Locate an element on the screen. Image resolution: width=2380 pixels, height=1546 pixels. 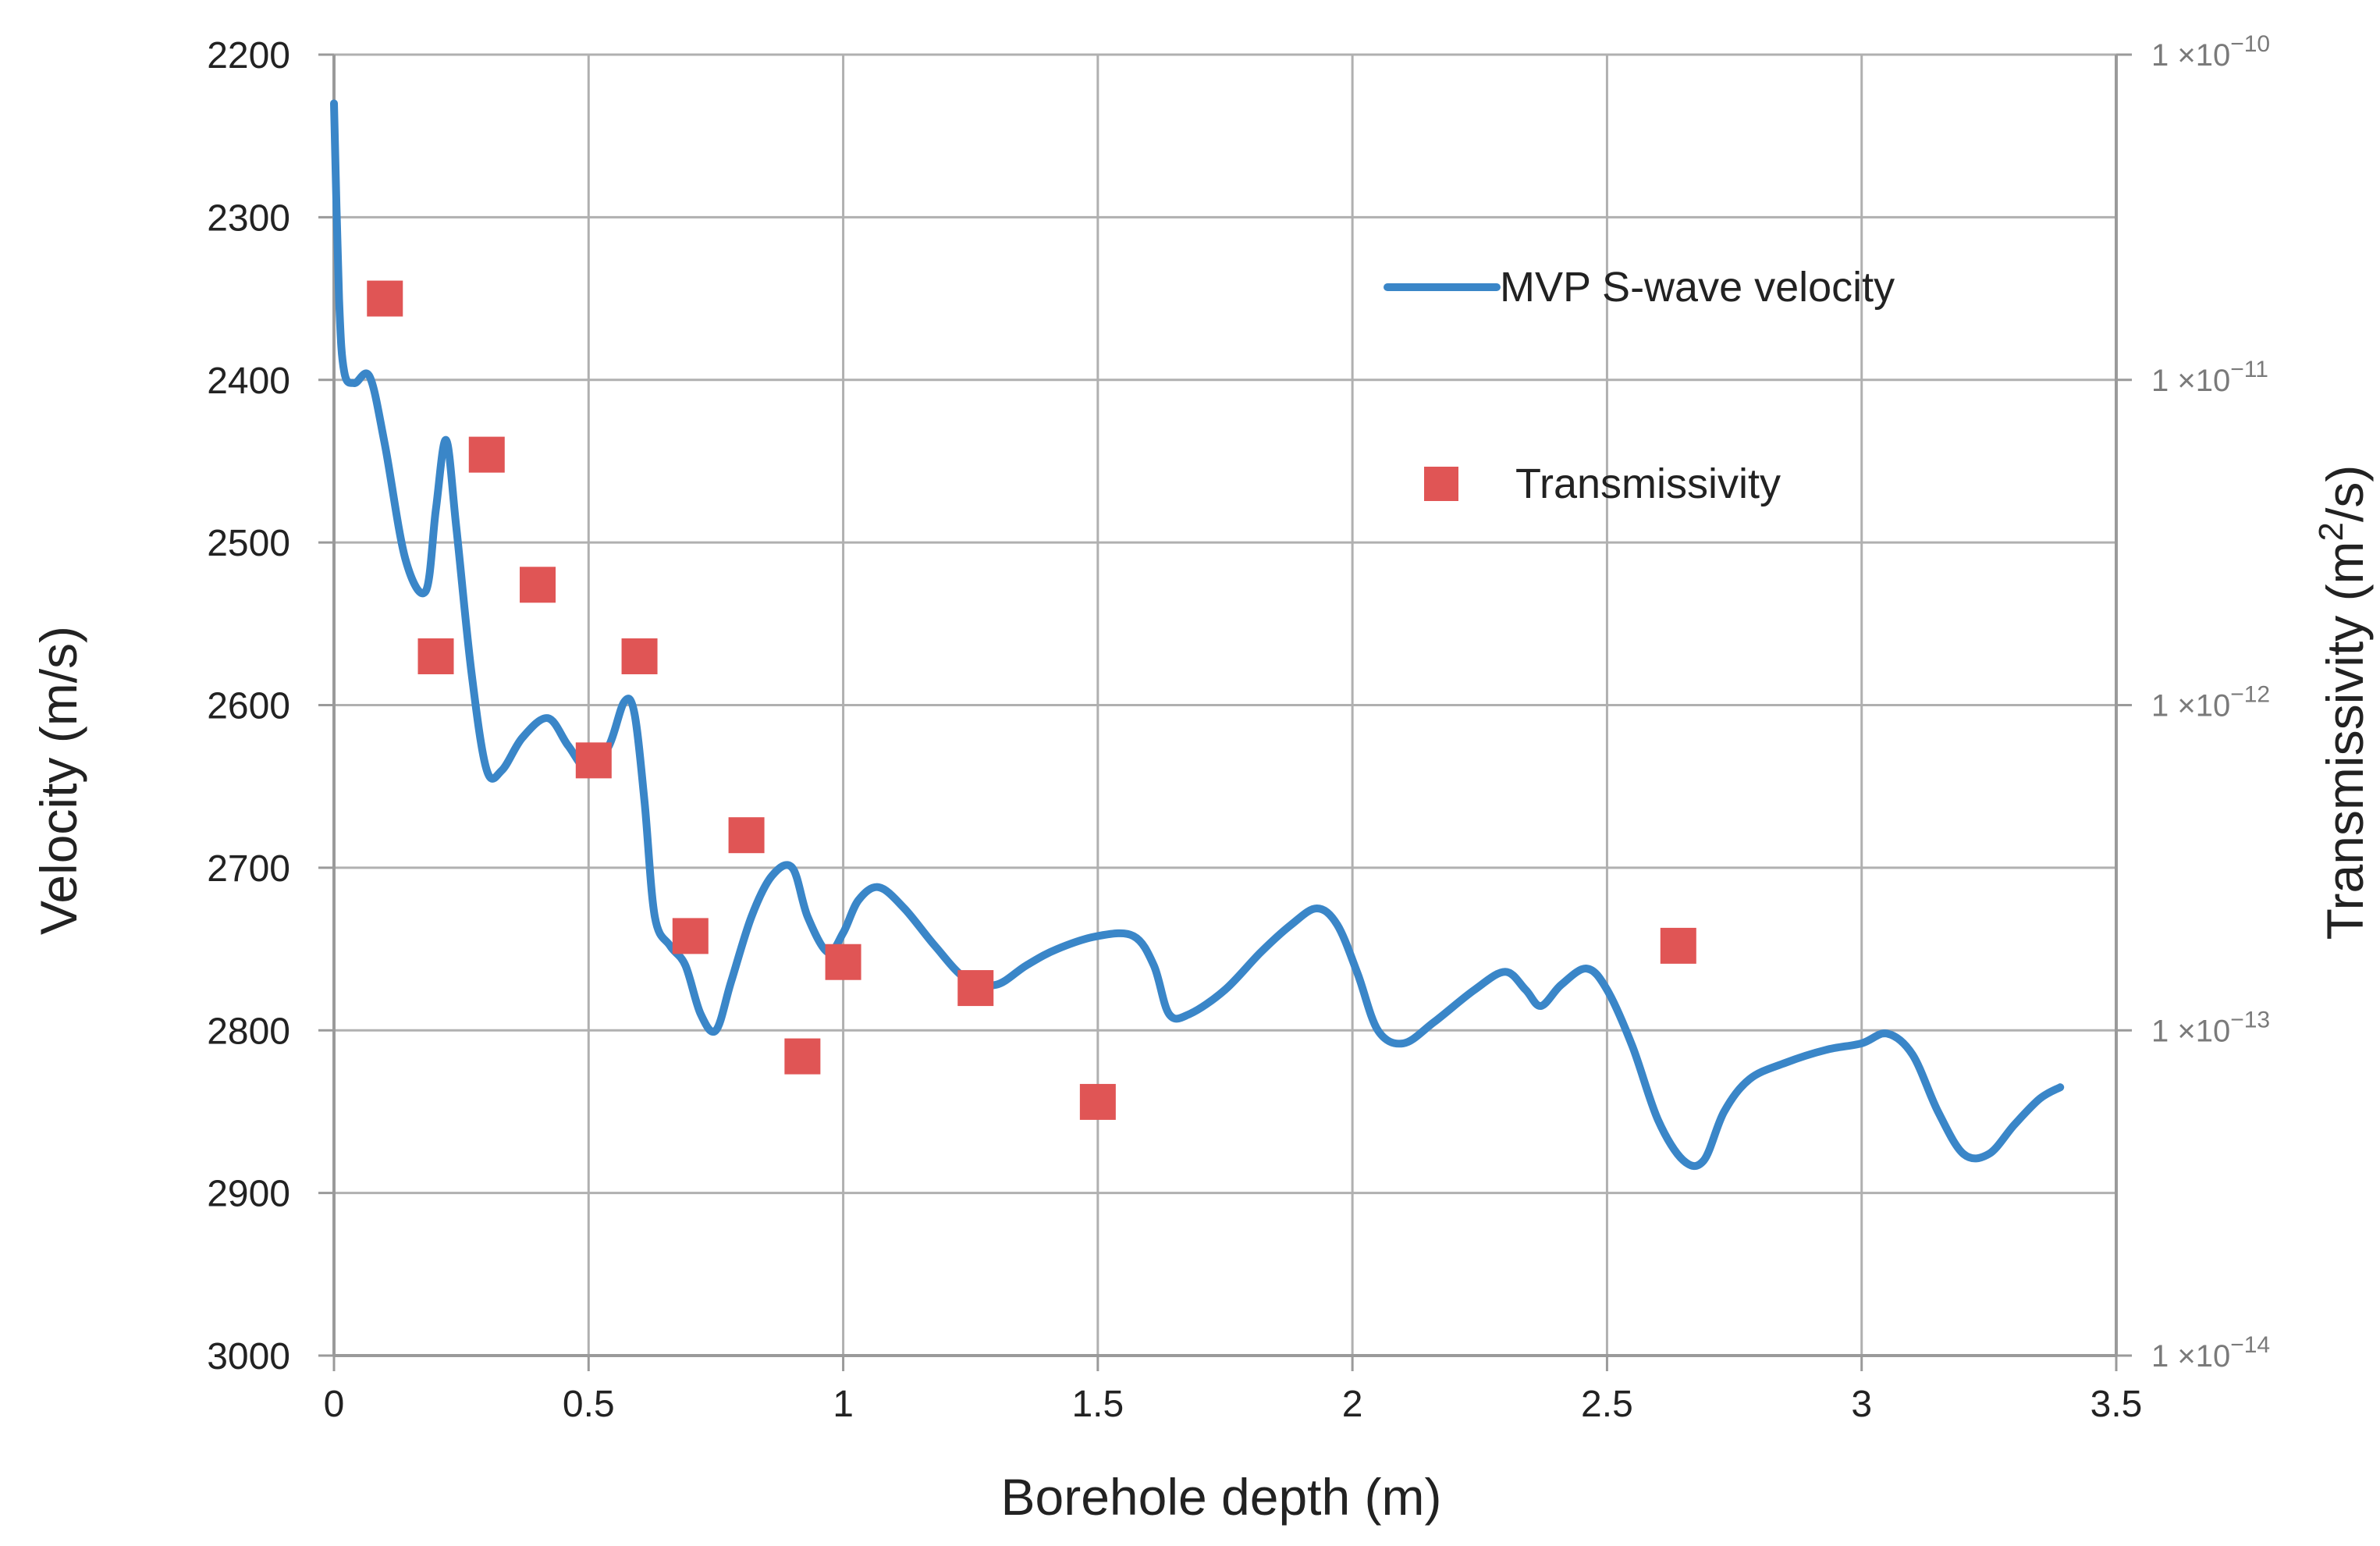
x-tick-label: 3.5 is located at coordinates (2116, 1404).